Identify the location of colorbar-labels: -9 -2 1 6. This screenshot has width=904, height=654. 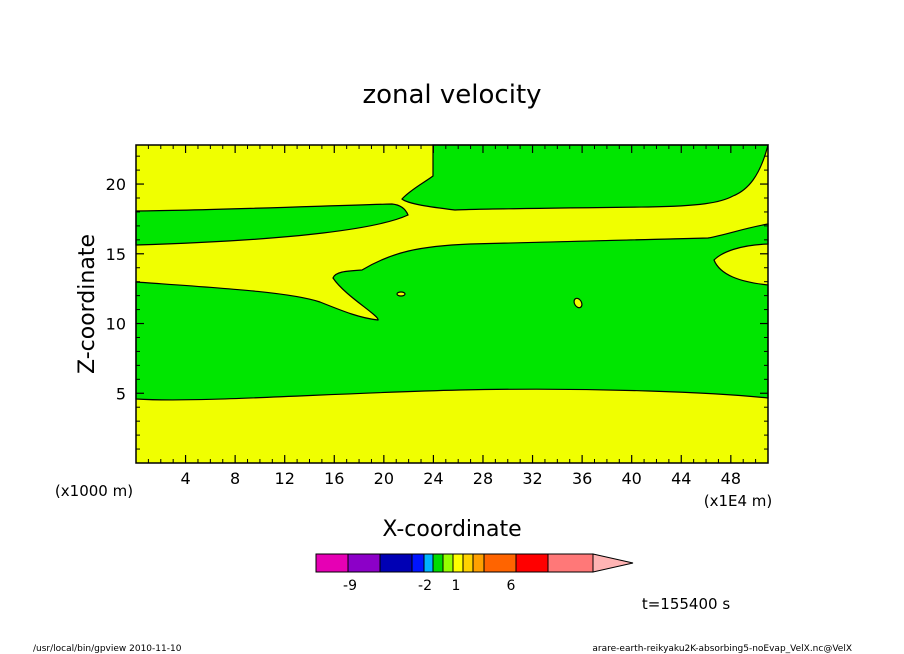
(429, 586).